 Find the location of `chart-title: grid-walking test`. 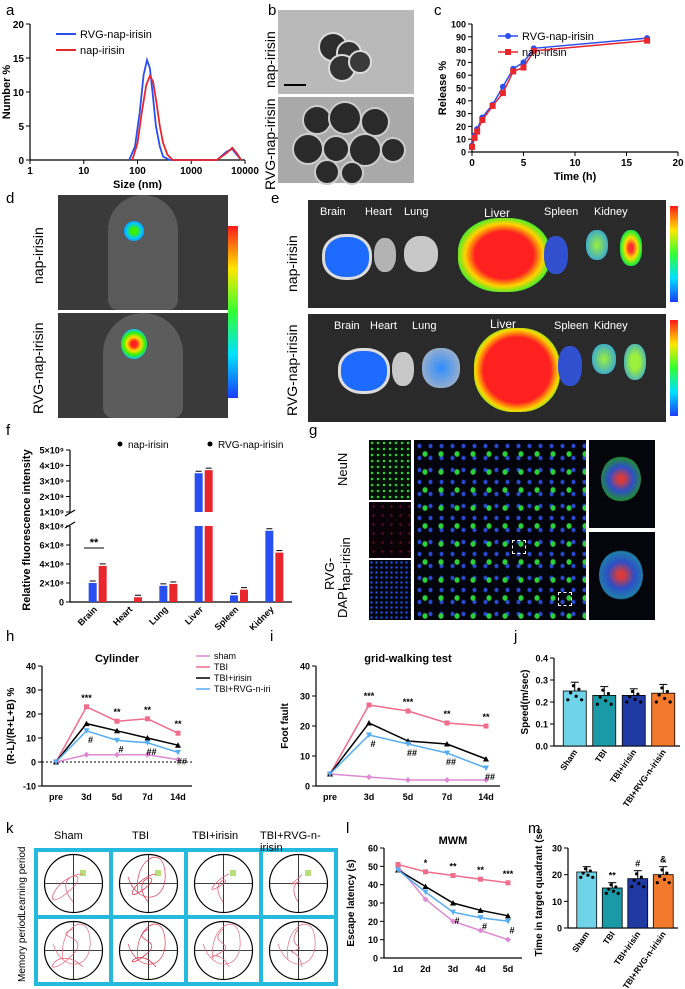

chart-title: grid-walking test is located at coordinates (408, 659).